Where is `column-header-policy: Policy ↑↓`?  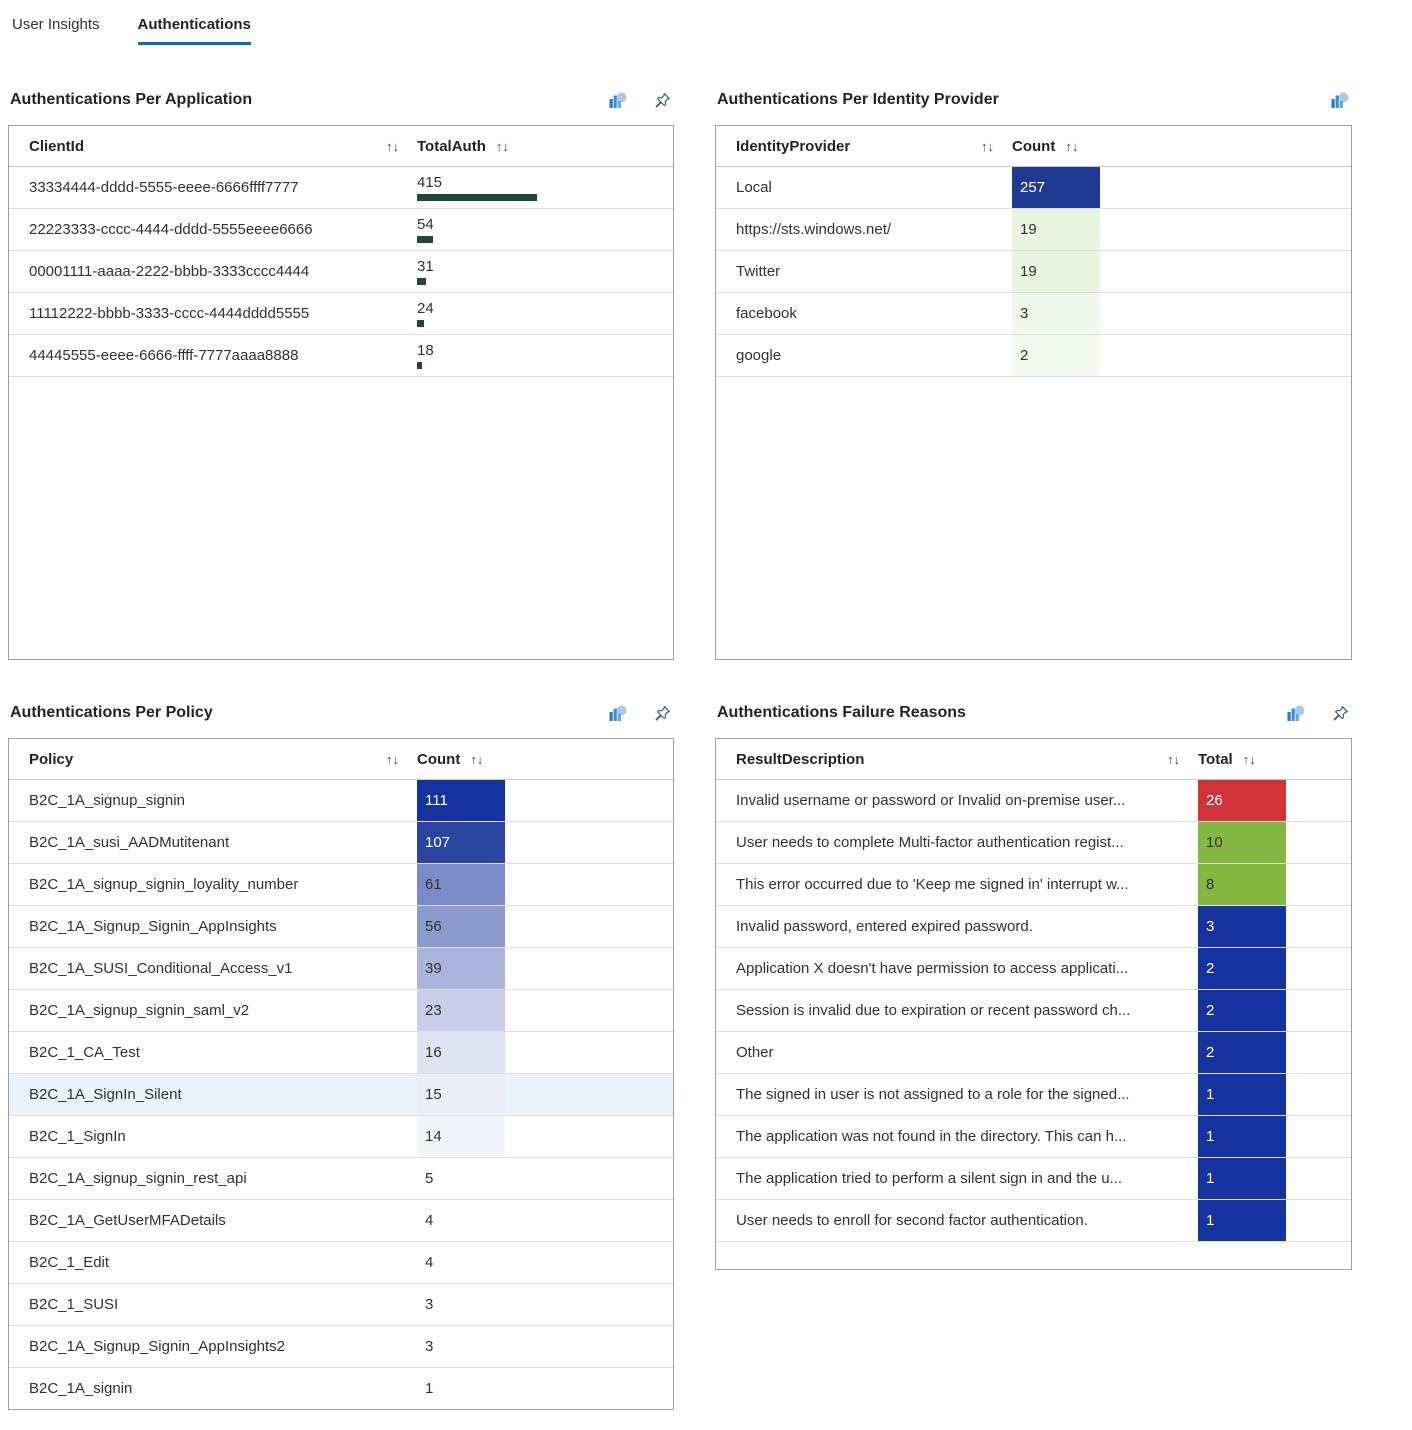
column-header-policy: Policy ↑↓ is located at coordinates (213, 759).